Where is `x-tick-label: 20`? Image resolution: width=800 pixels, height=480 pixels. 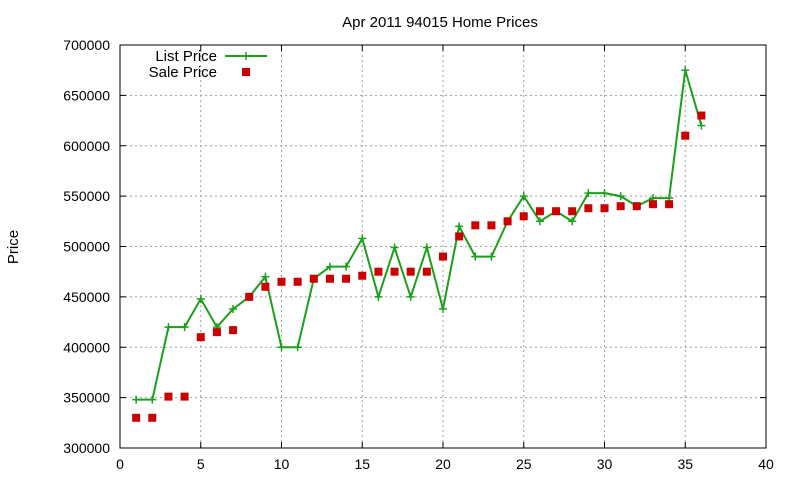
x-tick-label: 20 is located at coordinates (443, 464).